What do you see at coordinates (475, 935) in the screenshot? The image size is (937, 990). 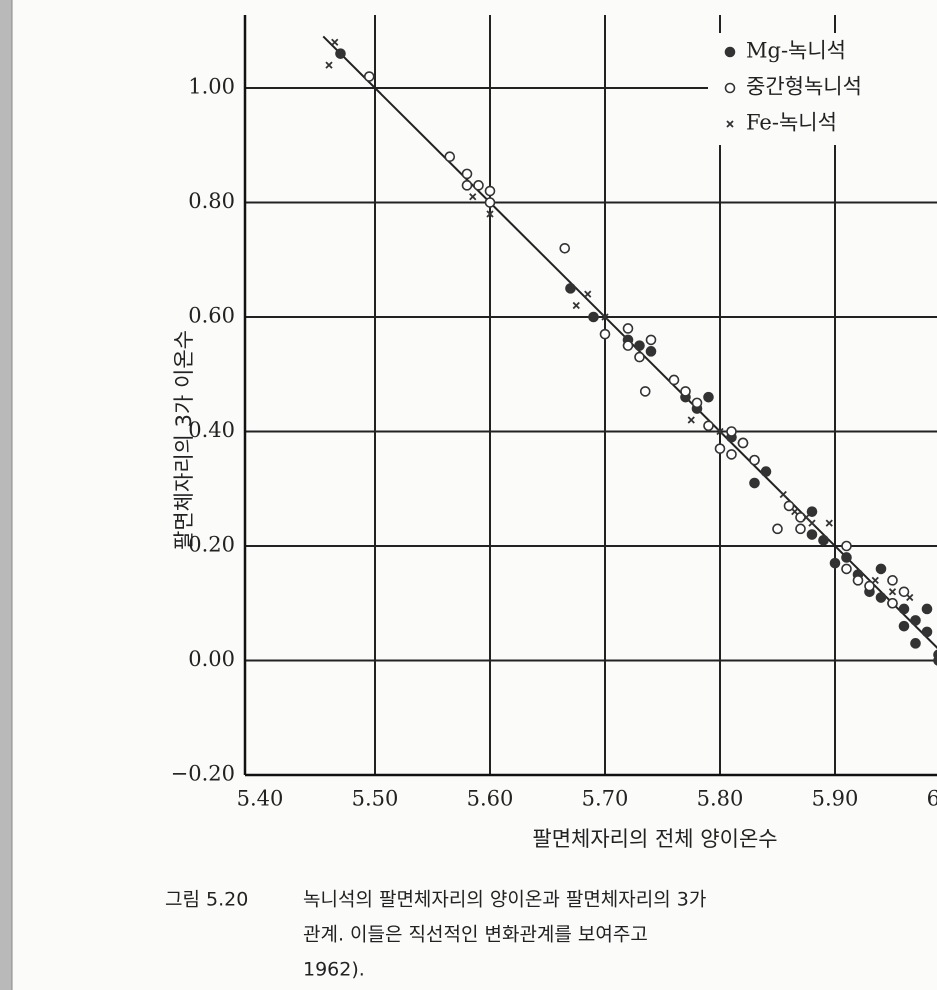 I see `caption-line: 관계. 이들은 직선적인 변화관계를 보여주고` at bounding box center [475, 935].